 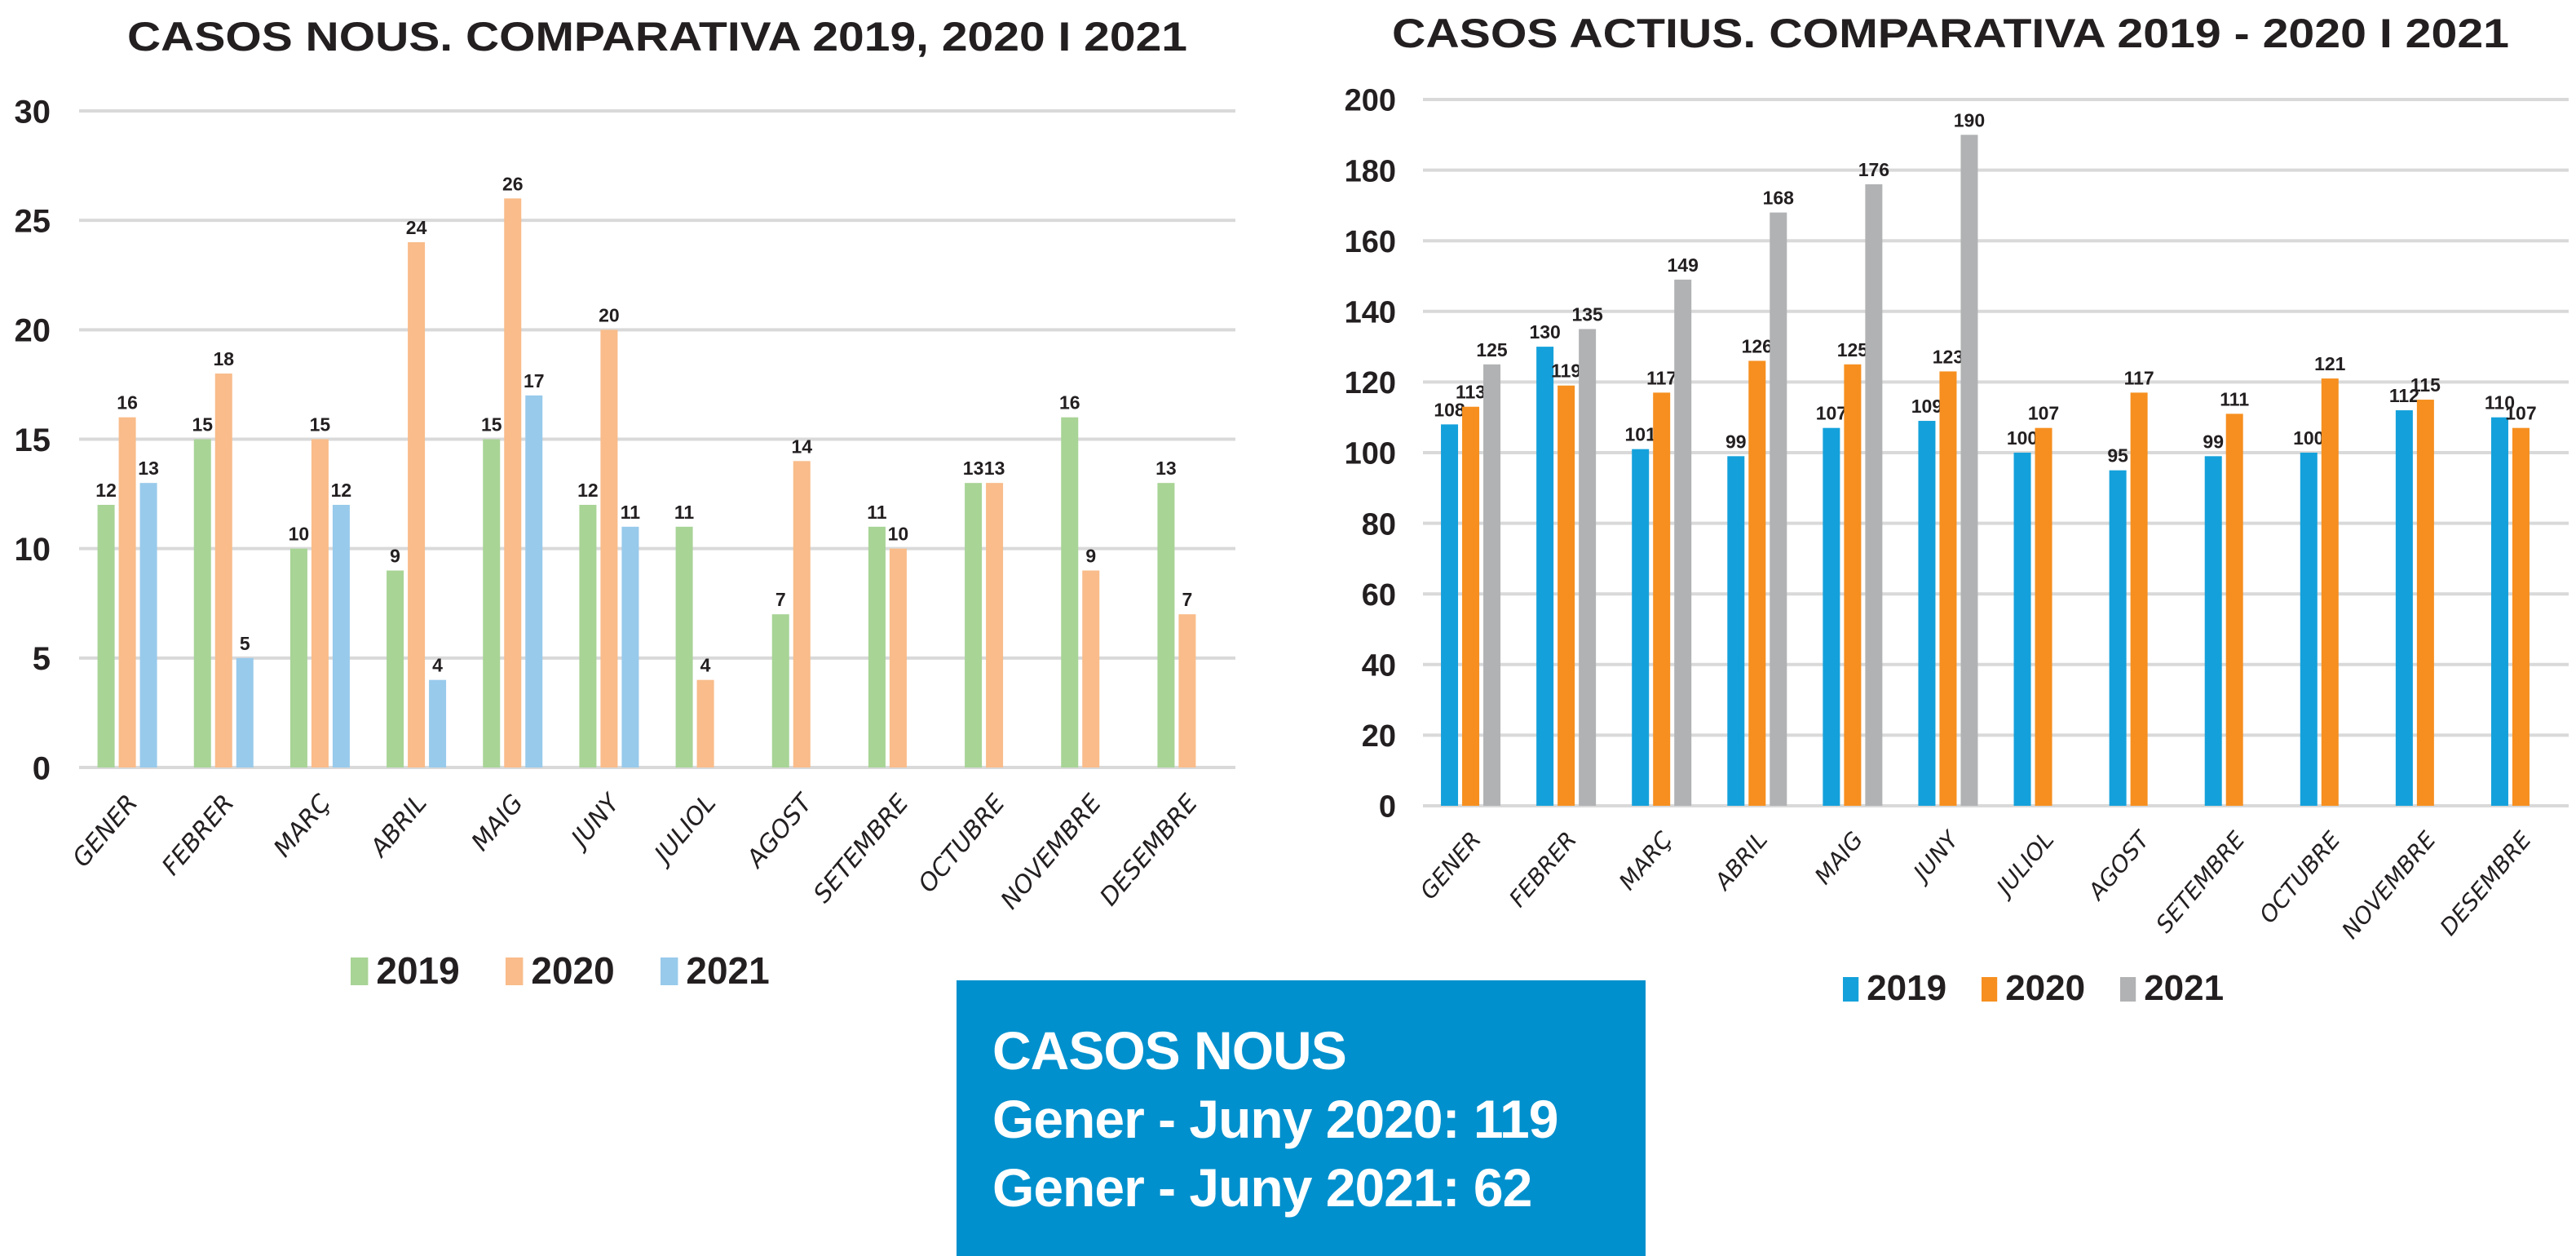 I want to click on data-label: 17, so click(x=534, y=381).